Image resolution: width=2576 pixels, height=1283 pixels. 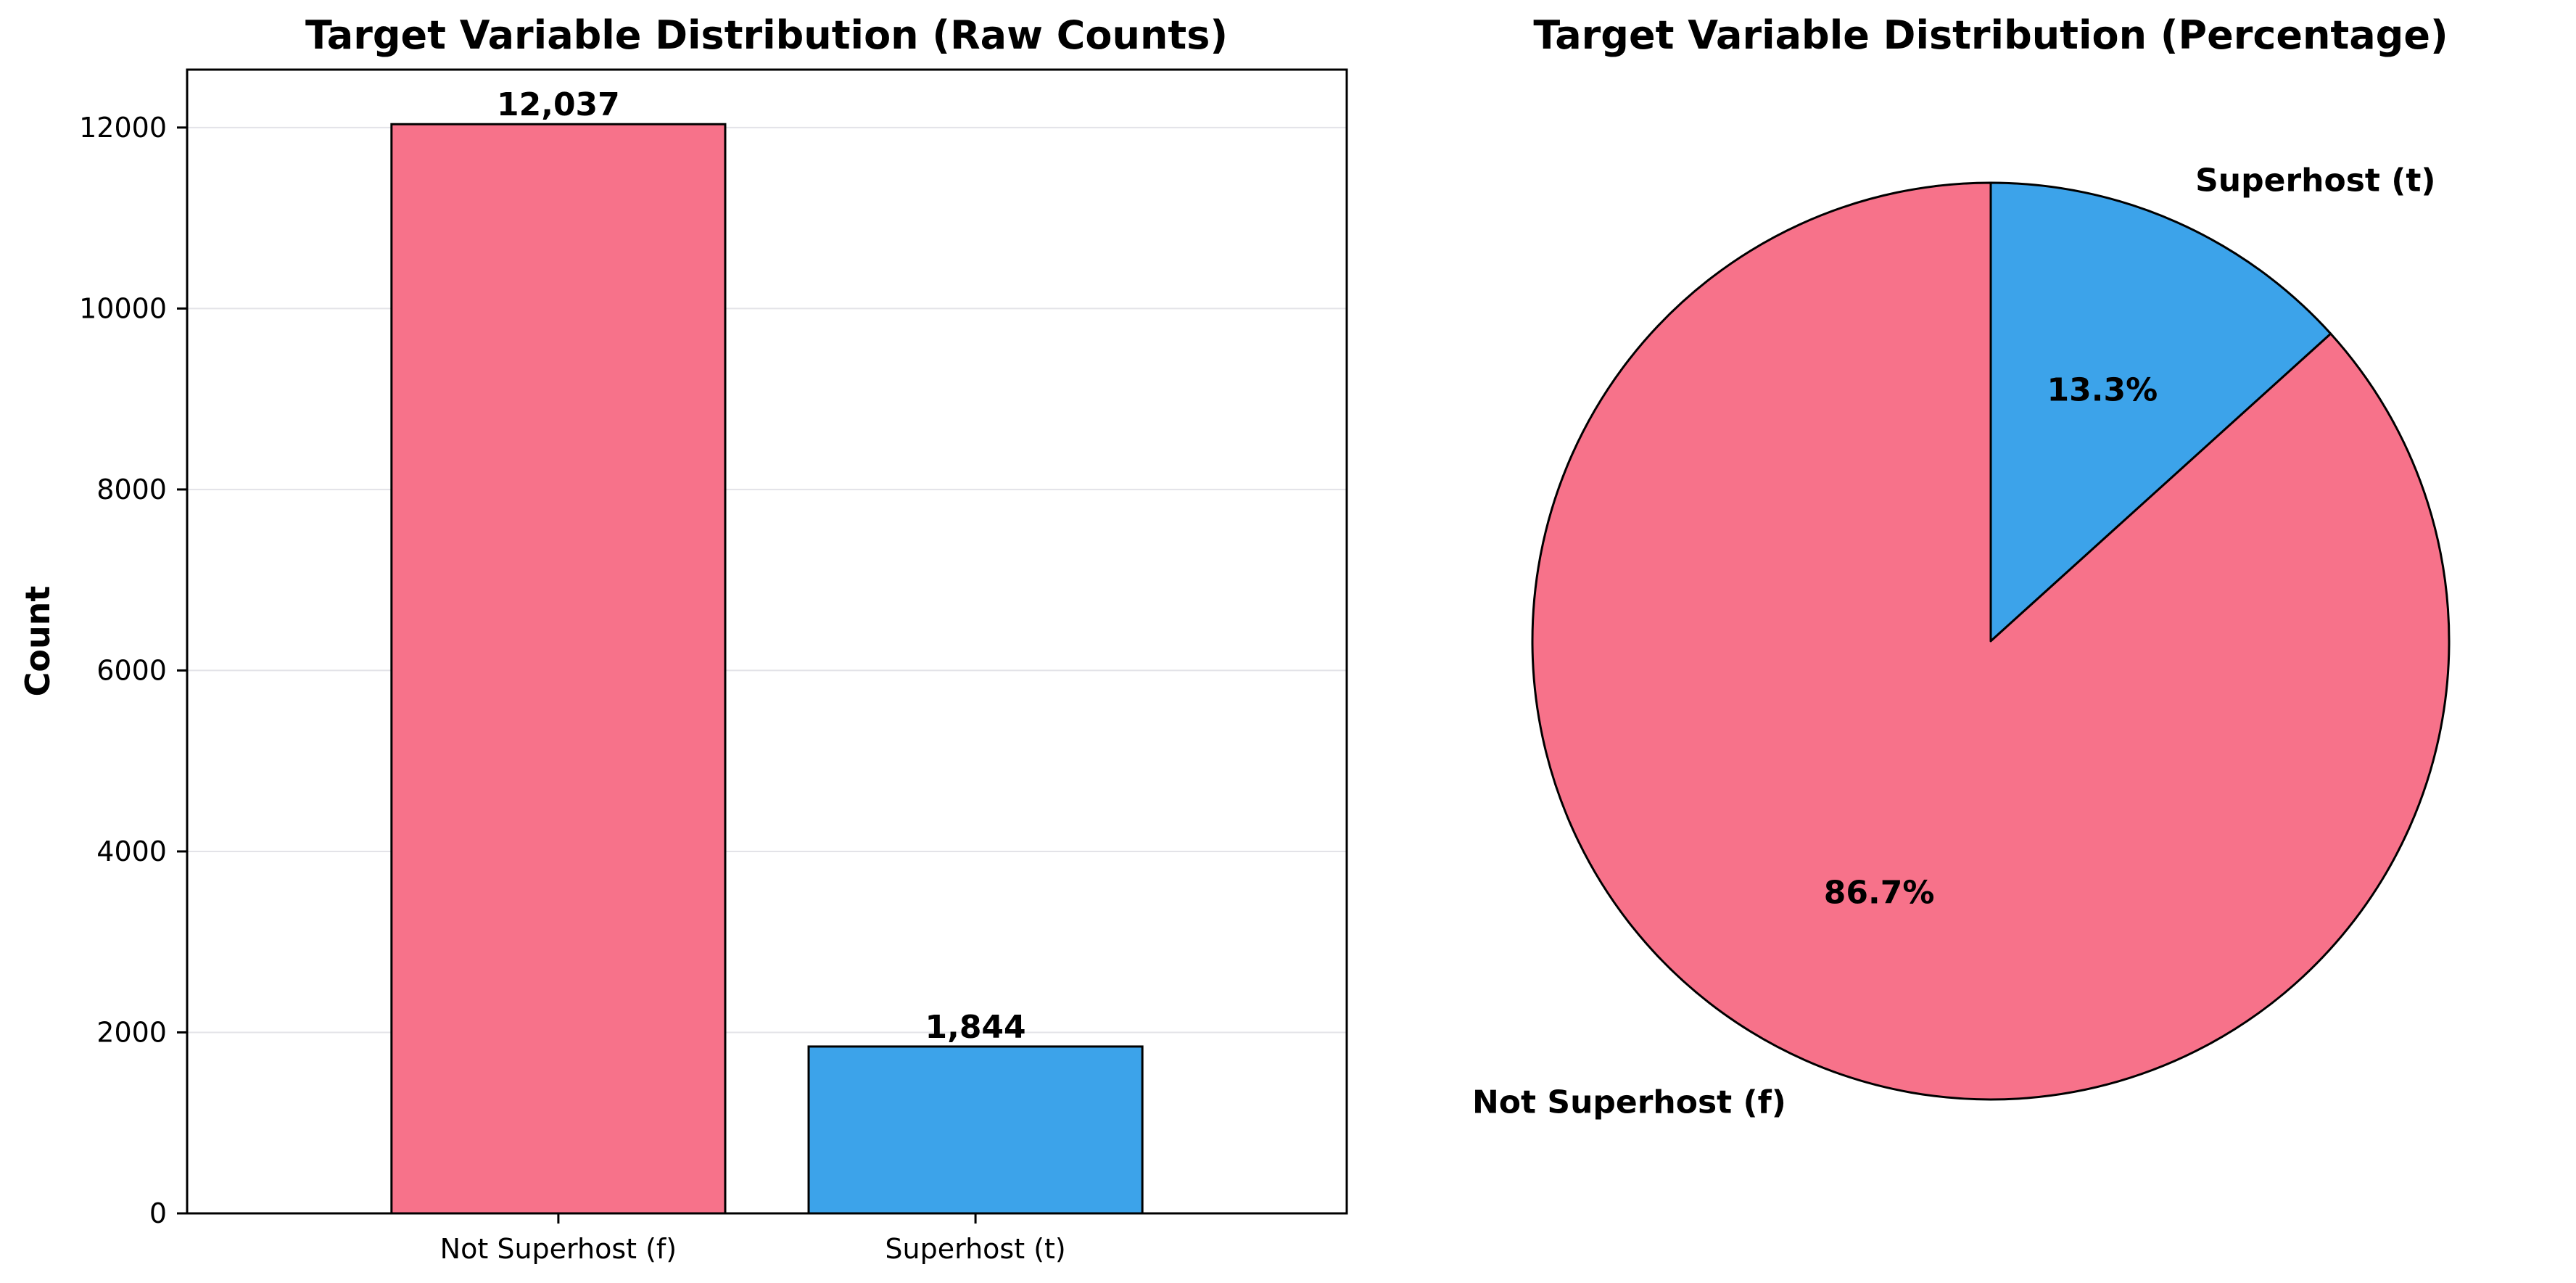 What do you see at coordinates (975, 1027) in the screenshot?
I see `bar-data-label: 1,844` at bounding box center [975, 1027].